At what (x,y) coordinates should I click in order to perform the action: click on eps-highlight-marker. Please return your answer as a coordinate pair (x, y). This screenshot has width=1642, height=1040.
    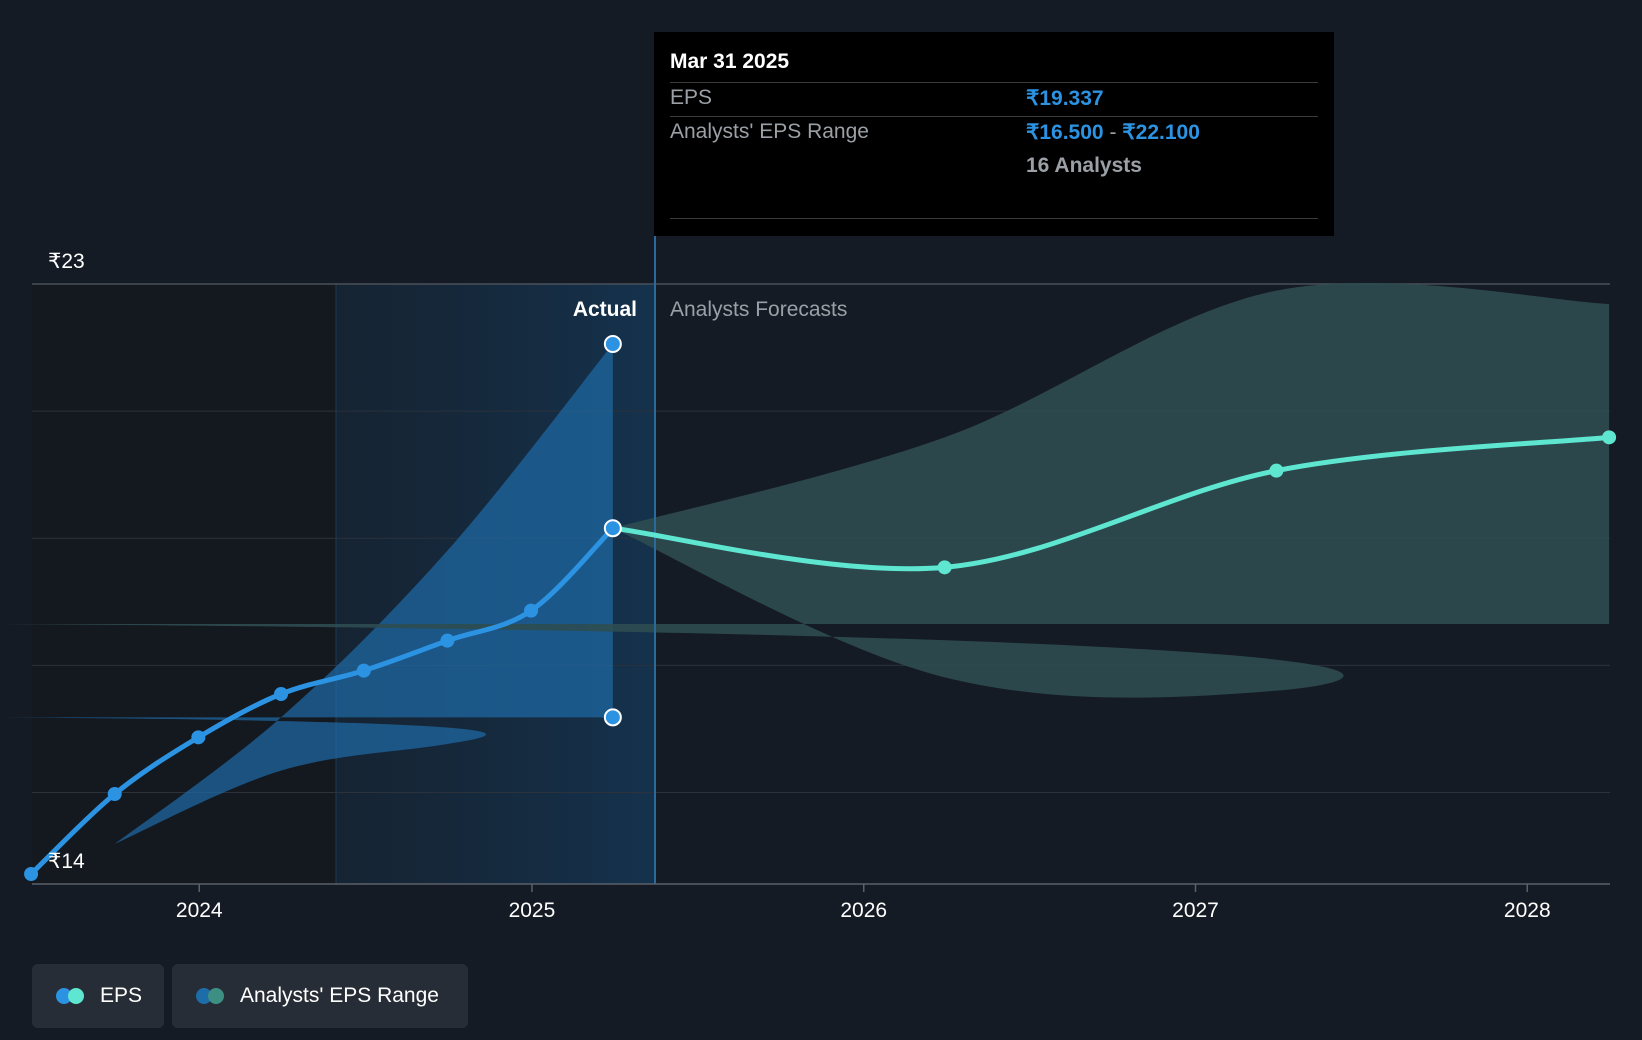
    Looking at the image, I should click on (612, 528).